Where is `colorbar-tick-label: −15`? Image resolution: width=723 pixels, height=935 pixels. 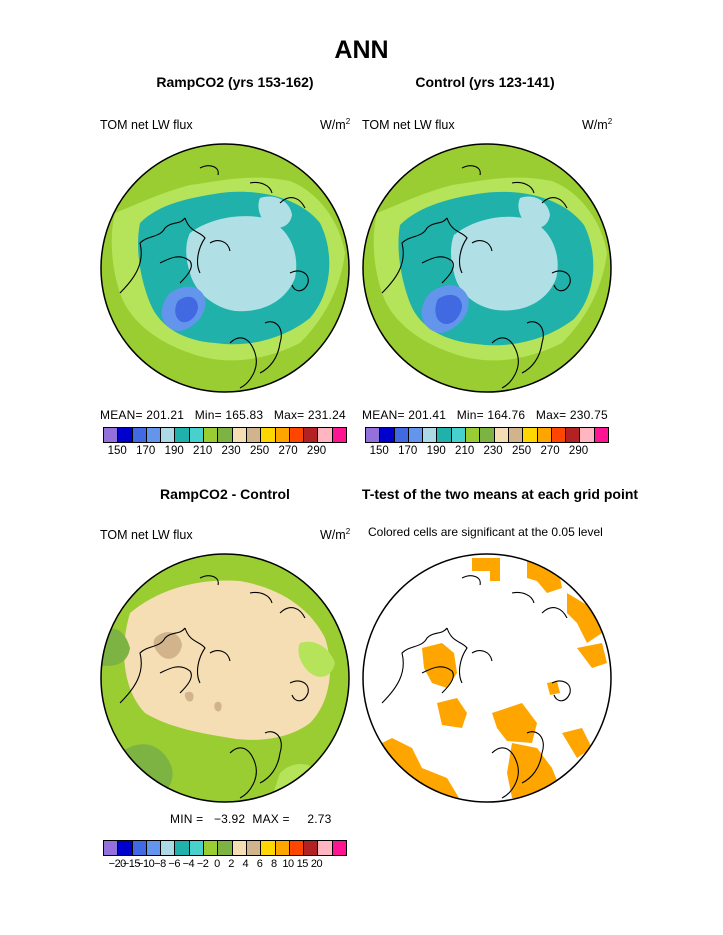
colorbar-tick-label: −15 is located at coordinates (131, 864).